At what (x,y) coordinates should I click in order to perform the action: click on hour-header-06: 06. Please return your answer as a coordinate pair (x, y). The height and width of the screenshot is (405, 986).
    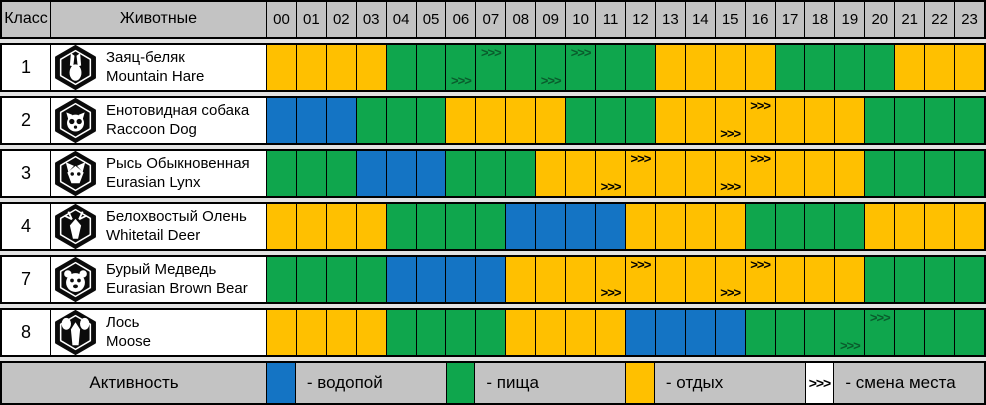
    Looking at the image, I should click on (460, 19).